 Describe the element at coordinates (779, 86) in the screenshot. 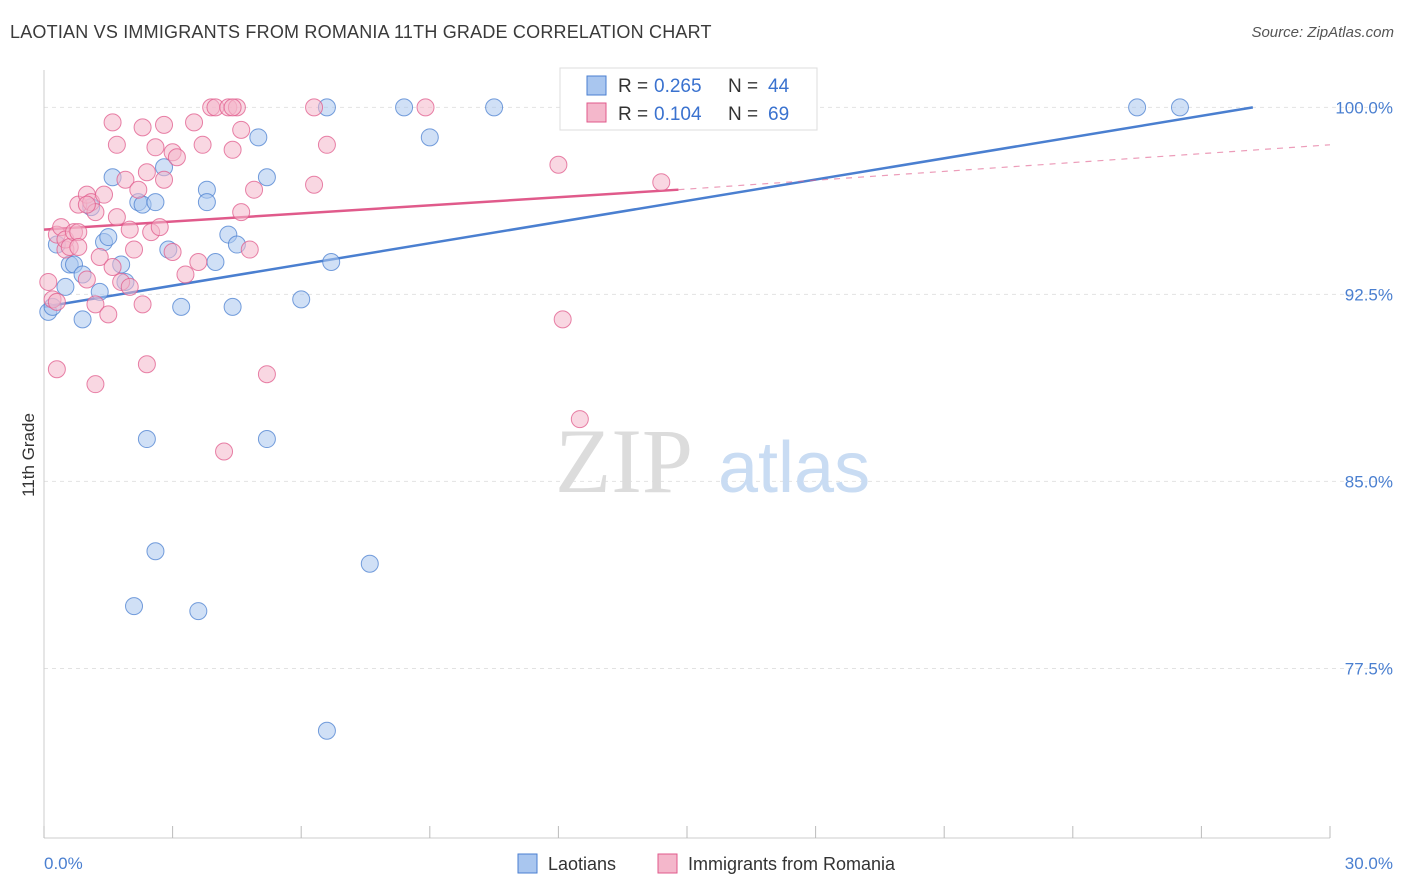

I see `legend-n-value-1: 44` at that location.